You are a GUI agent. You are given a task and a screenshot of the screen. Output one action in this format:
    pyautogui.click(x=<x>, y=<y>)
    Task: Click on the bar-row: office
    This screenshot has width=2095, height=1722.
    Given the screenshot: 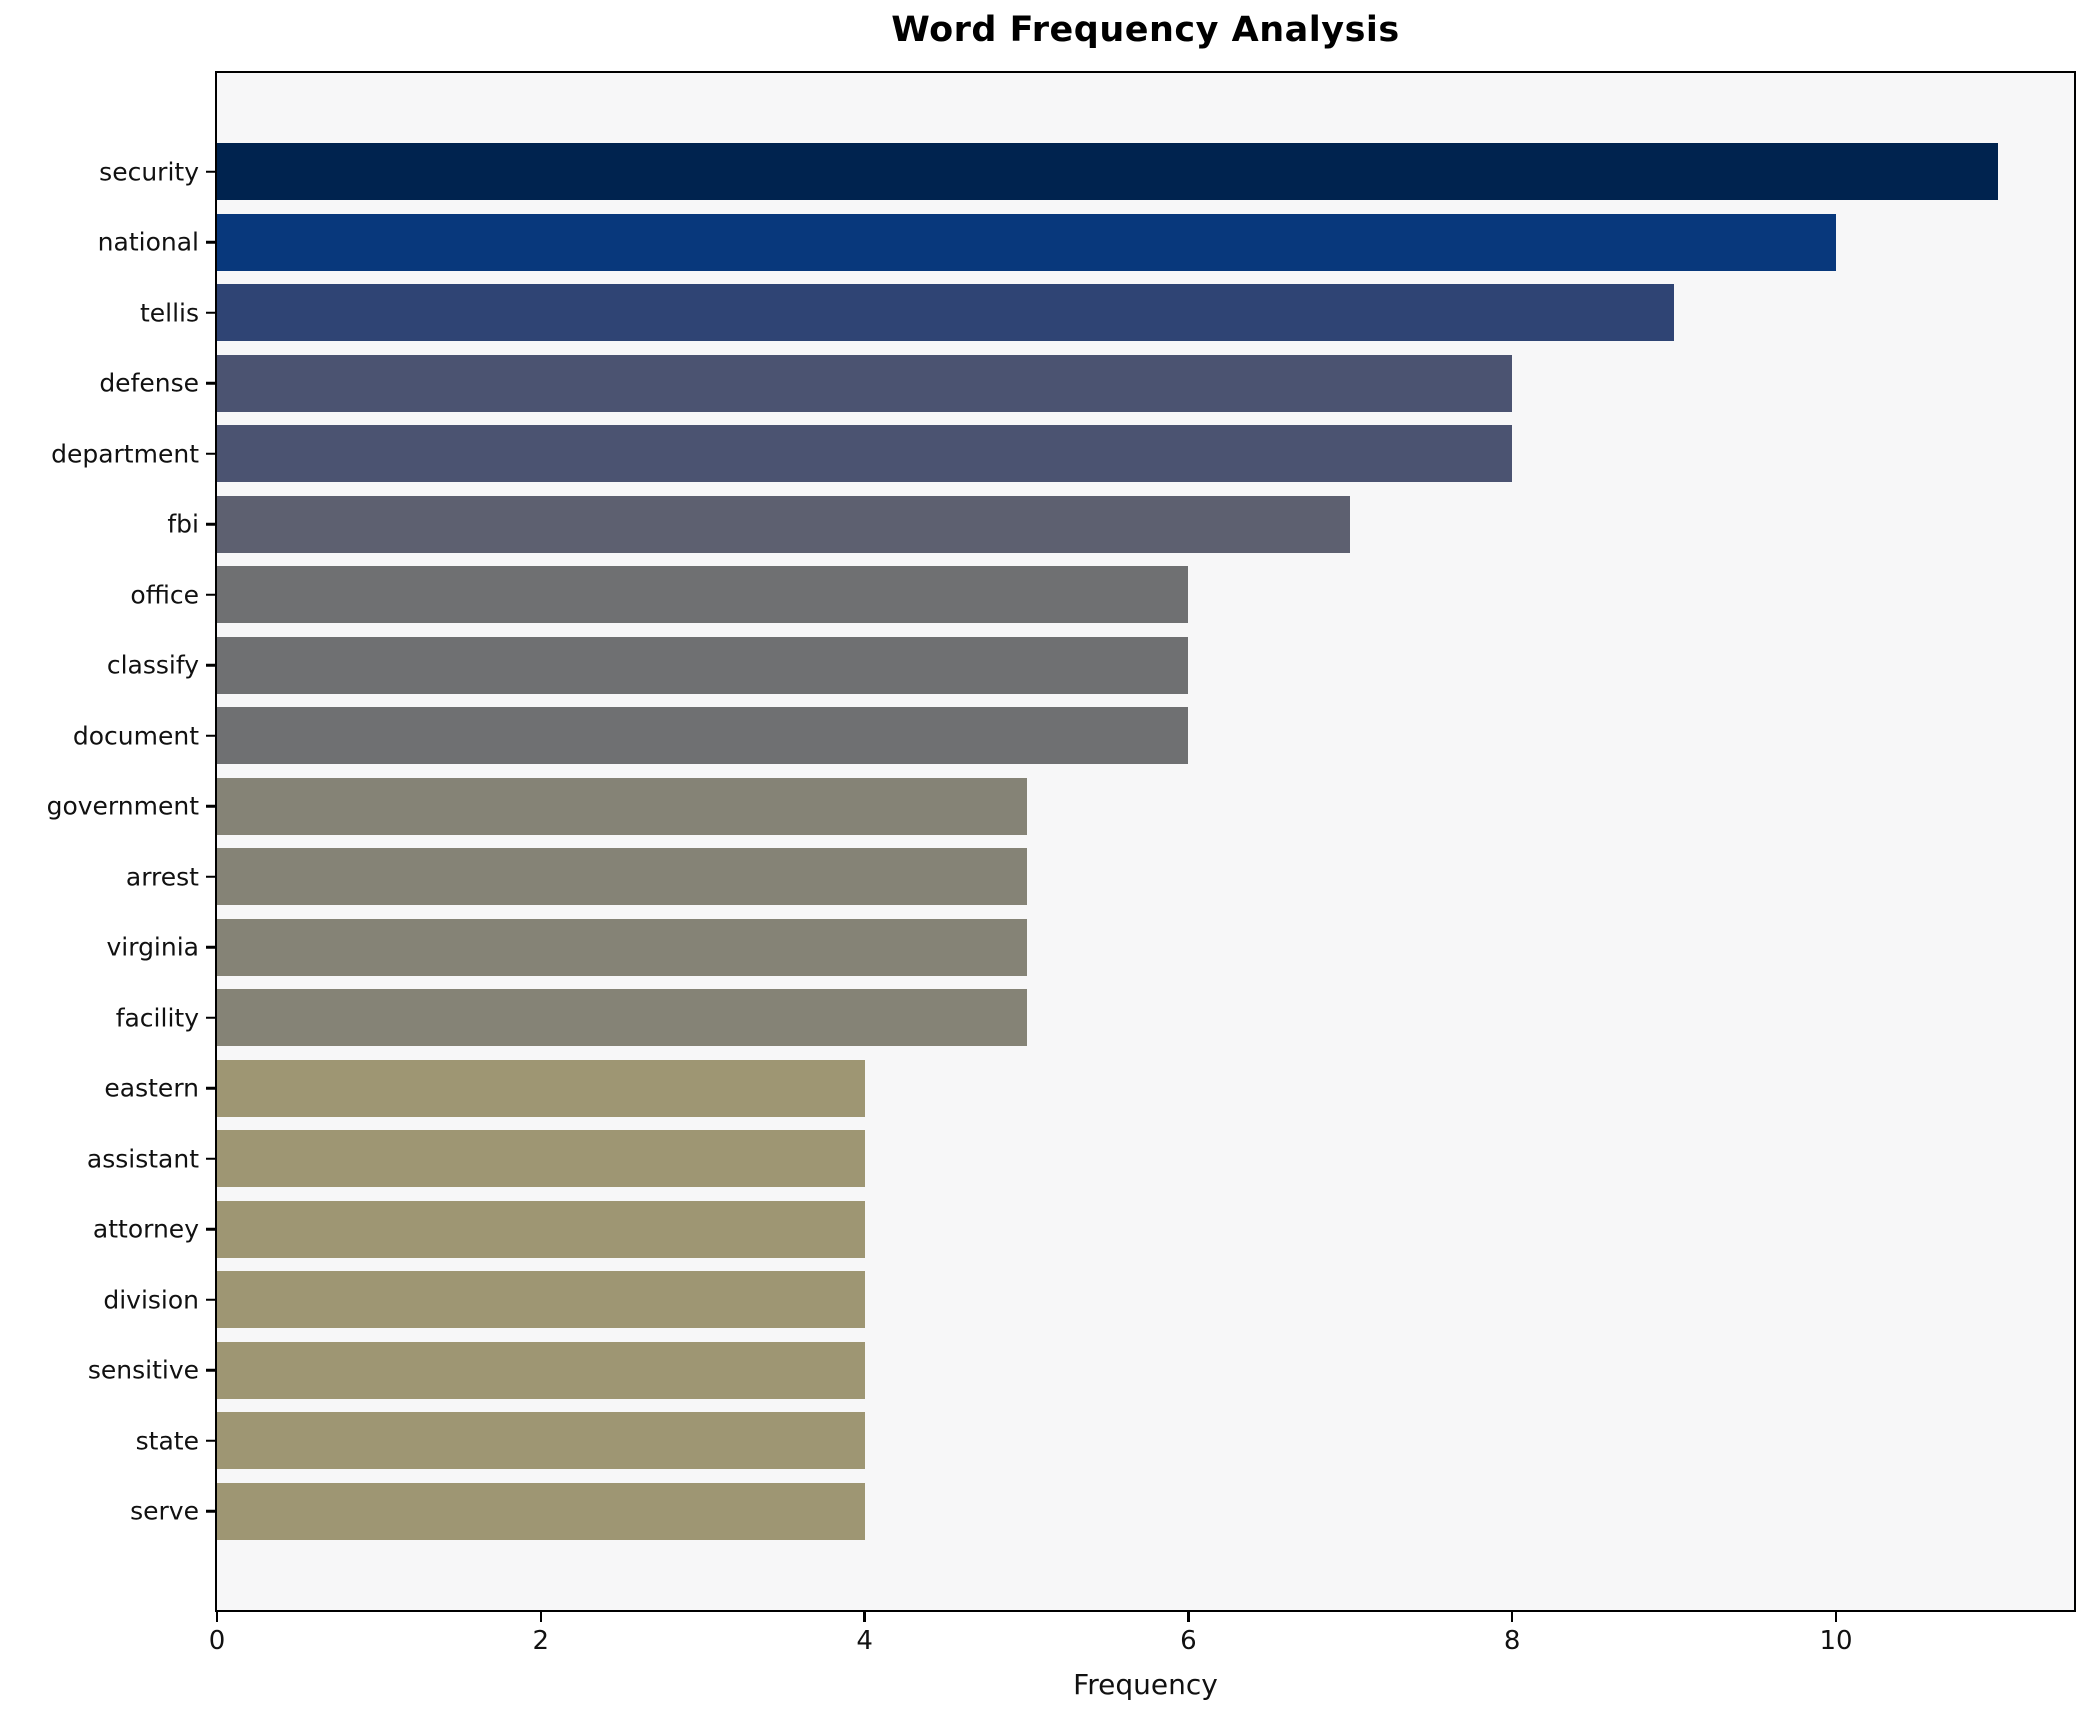 What is the action you would take?
    pyautogui.click(x=1102, y=595)
    